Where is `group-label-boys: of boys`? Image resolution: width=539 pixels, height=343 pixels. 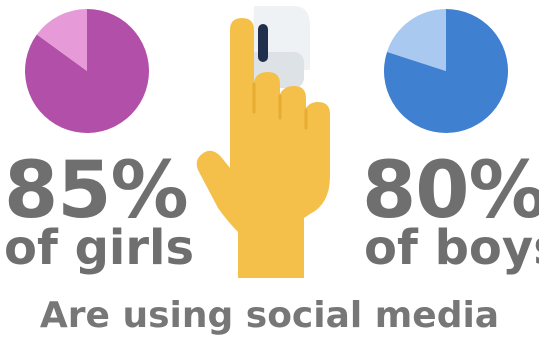 group-label-boys: of boys is located at coordinates (451, 248).